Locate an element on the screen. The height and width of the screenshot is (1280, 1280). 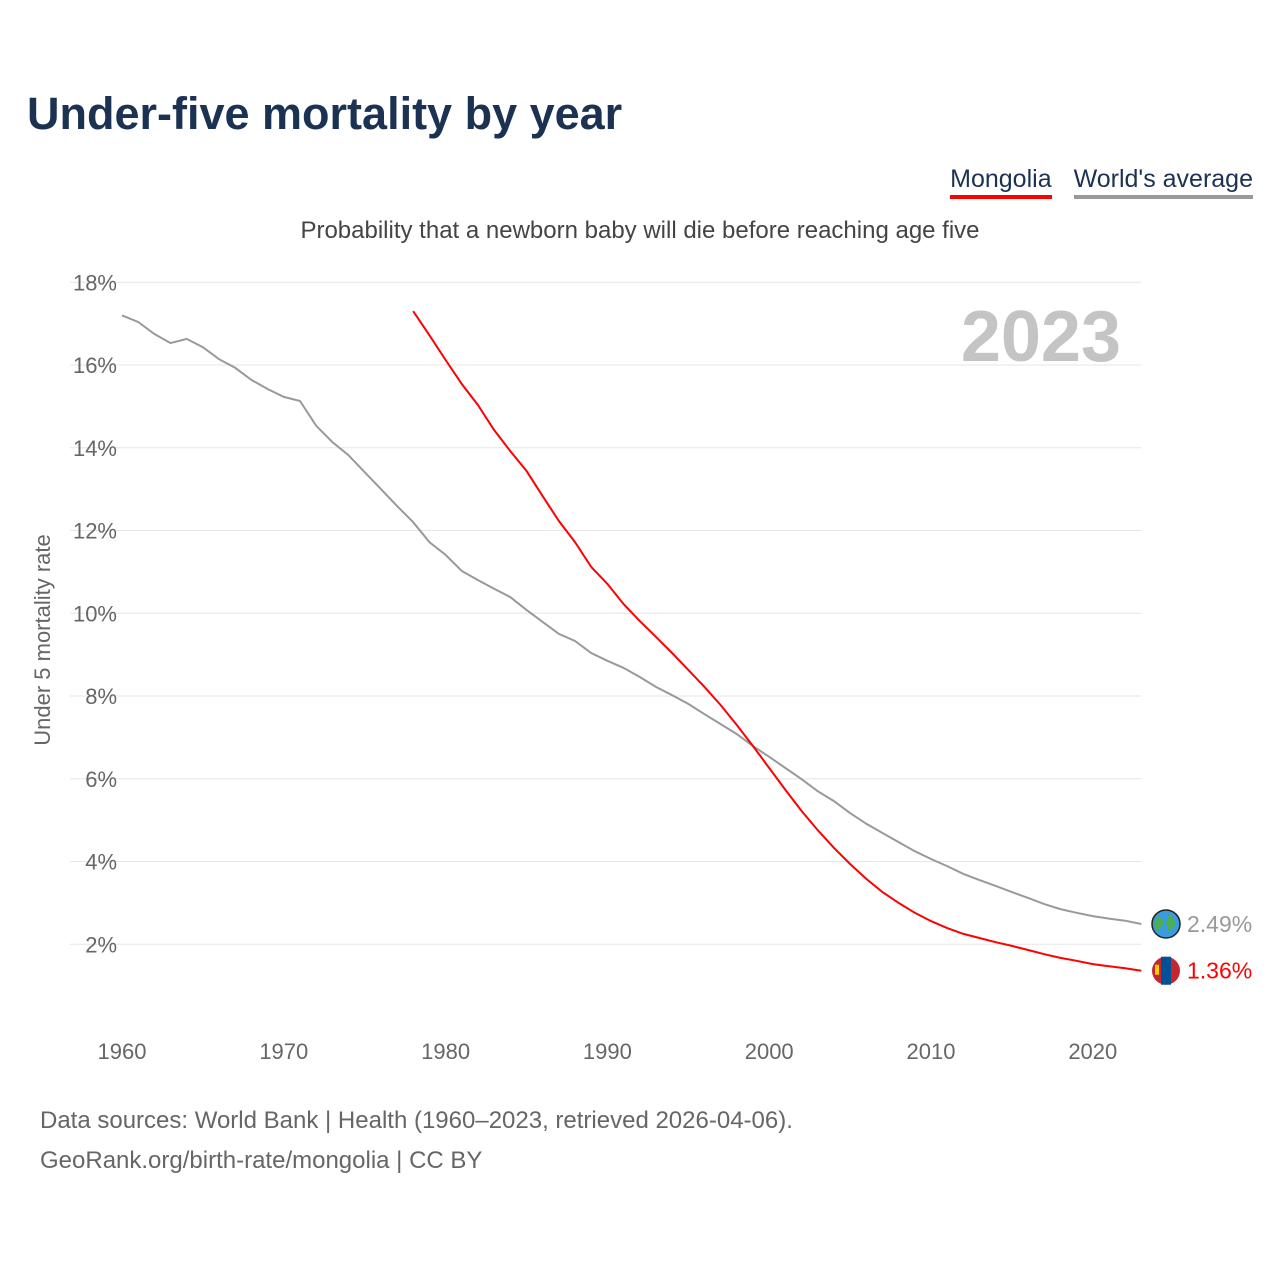
end-value-label: 2.49% is located at coordinates (1219, 924).